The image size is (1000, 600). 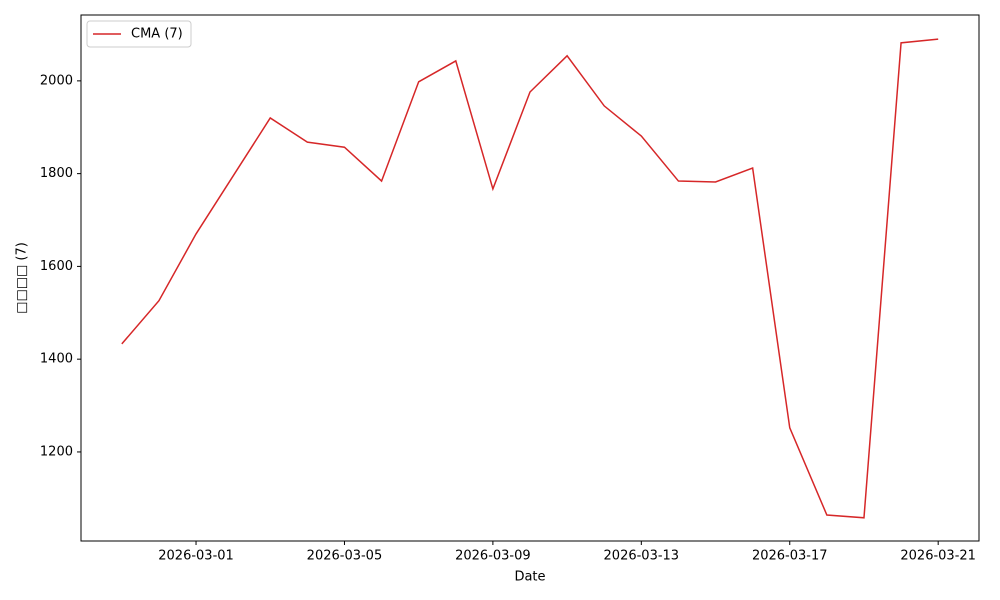 What do you see at coordinates (157, 34) in the screenshot?
I see `legend-label: CMA (7)` at bounding box center [157, 34].